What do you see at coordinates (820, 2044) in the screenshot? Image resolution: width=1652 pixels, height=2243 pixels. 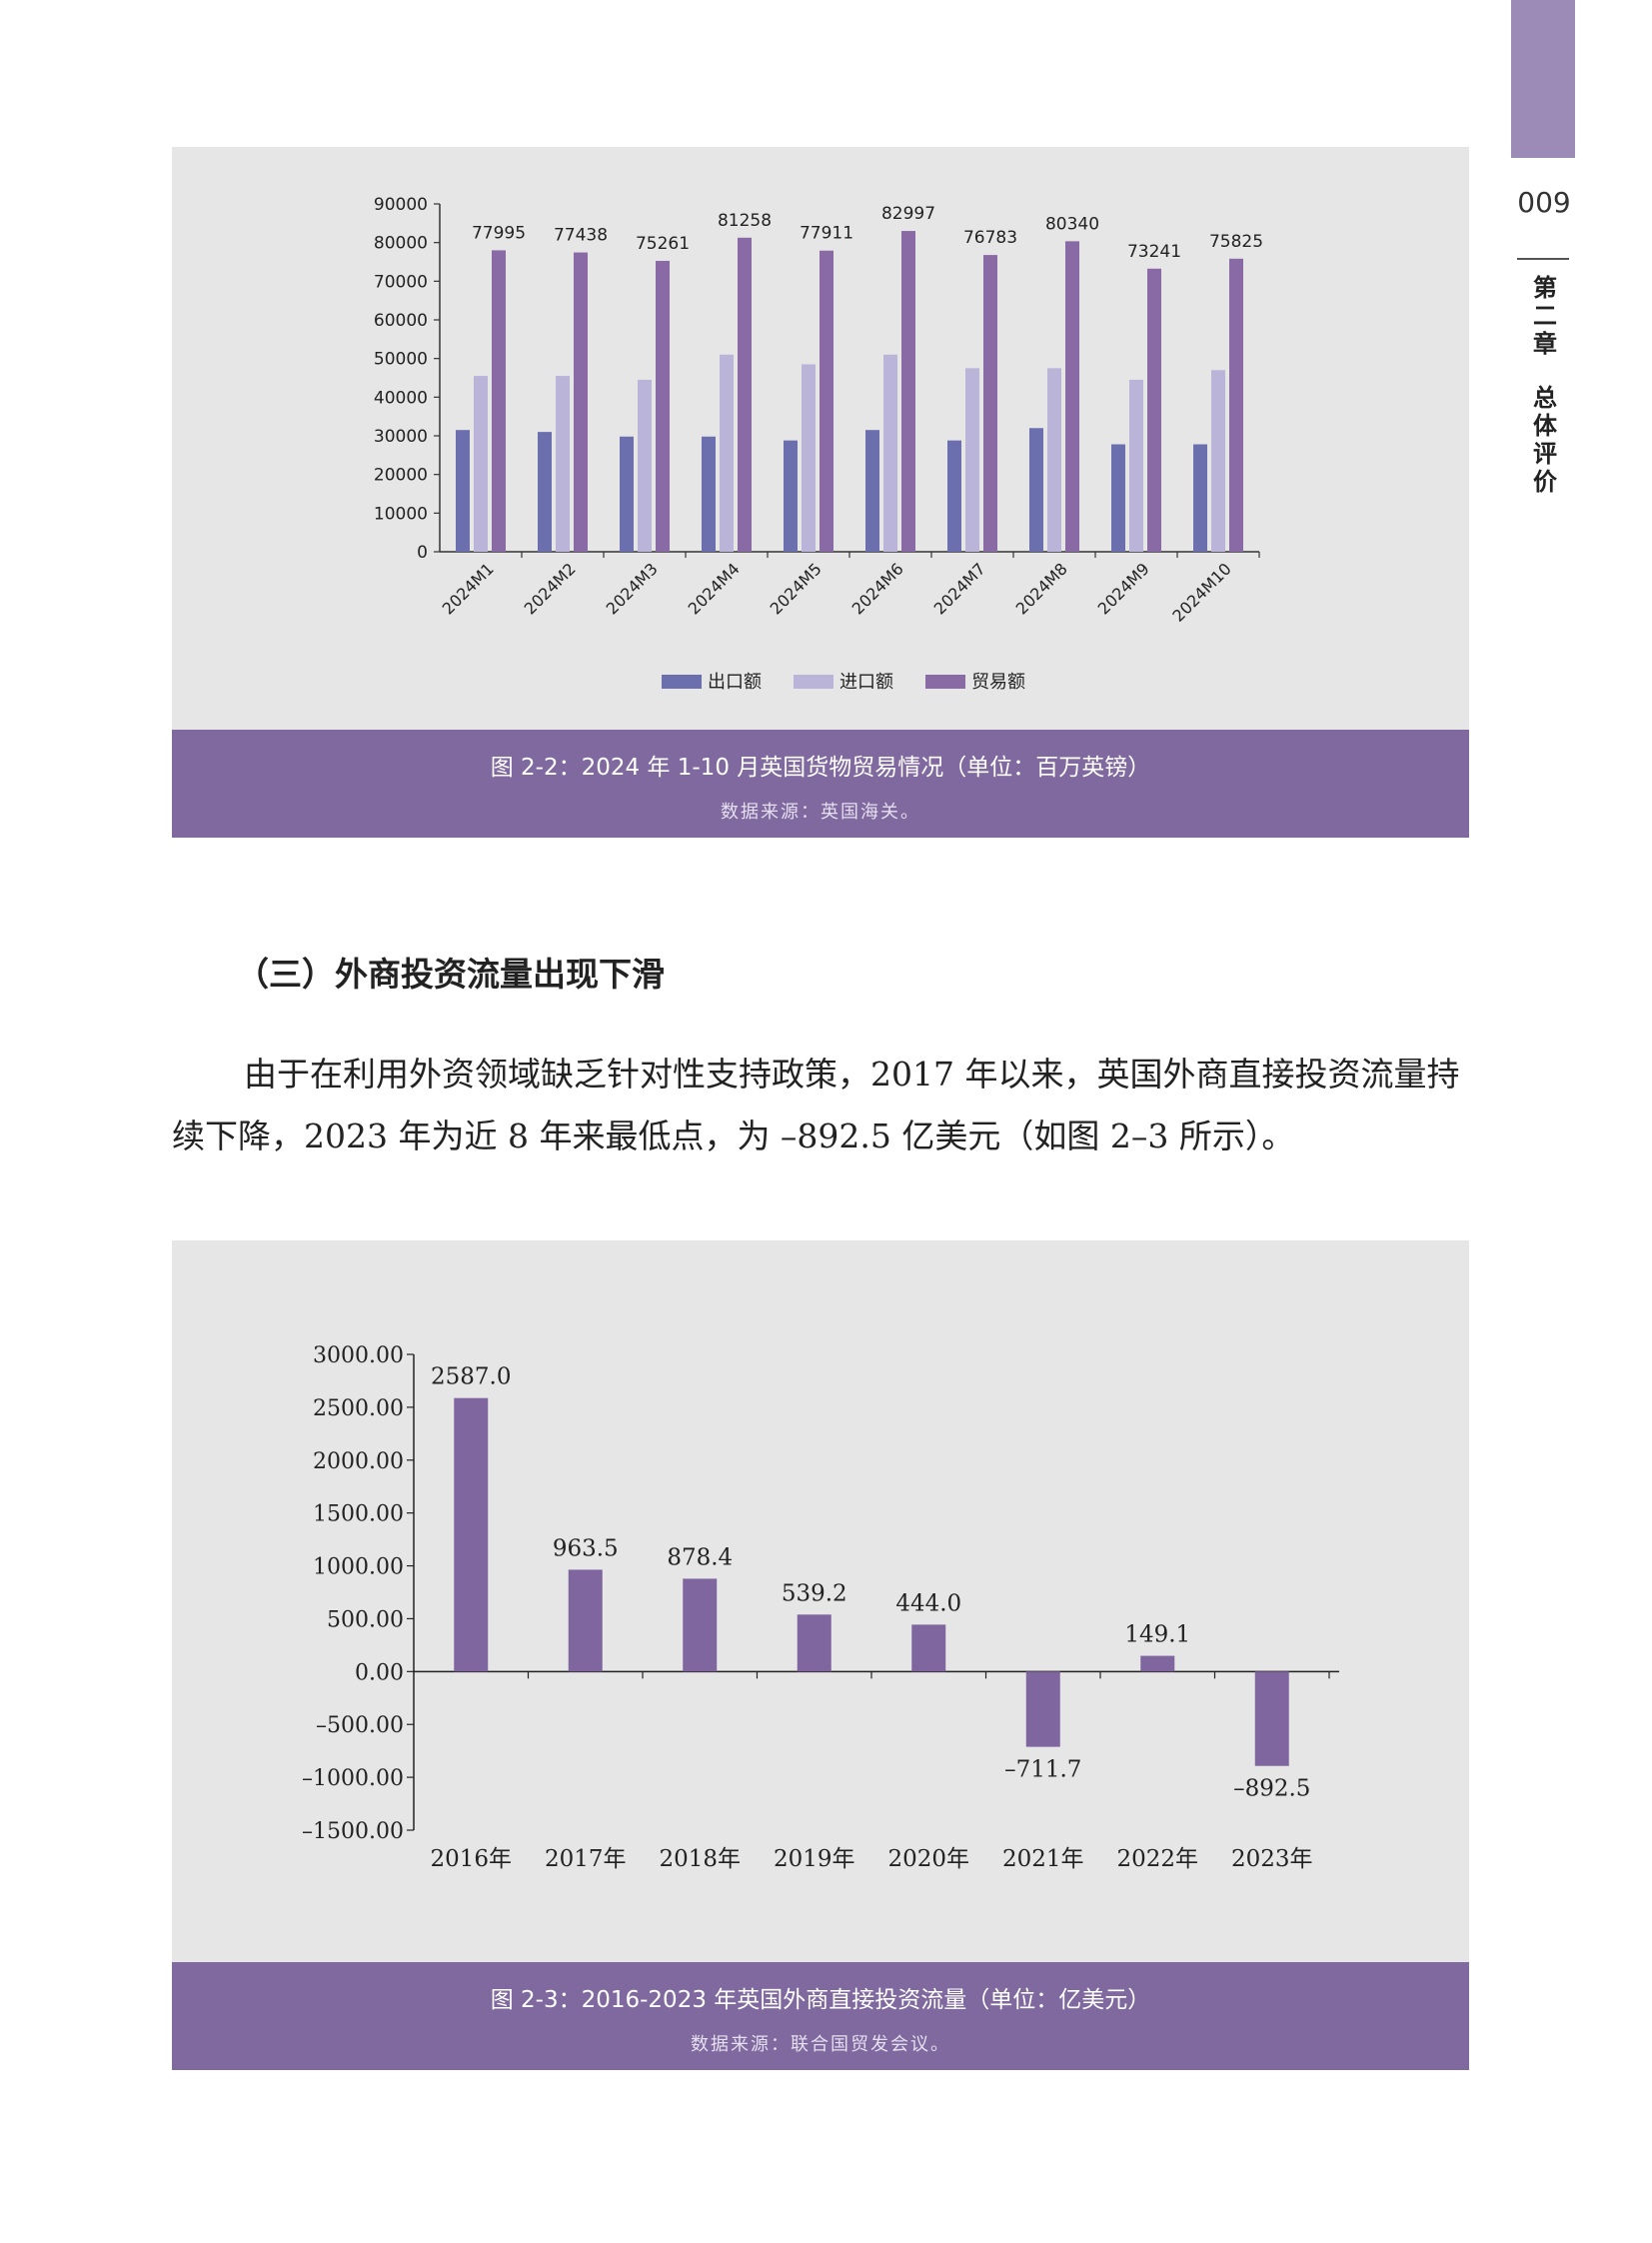 I see `figure-source: 数据来源：联合国贸发会议。` at bounding box center [820, 2044].